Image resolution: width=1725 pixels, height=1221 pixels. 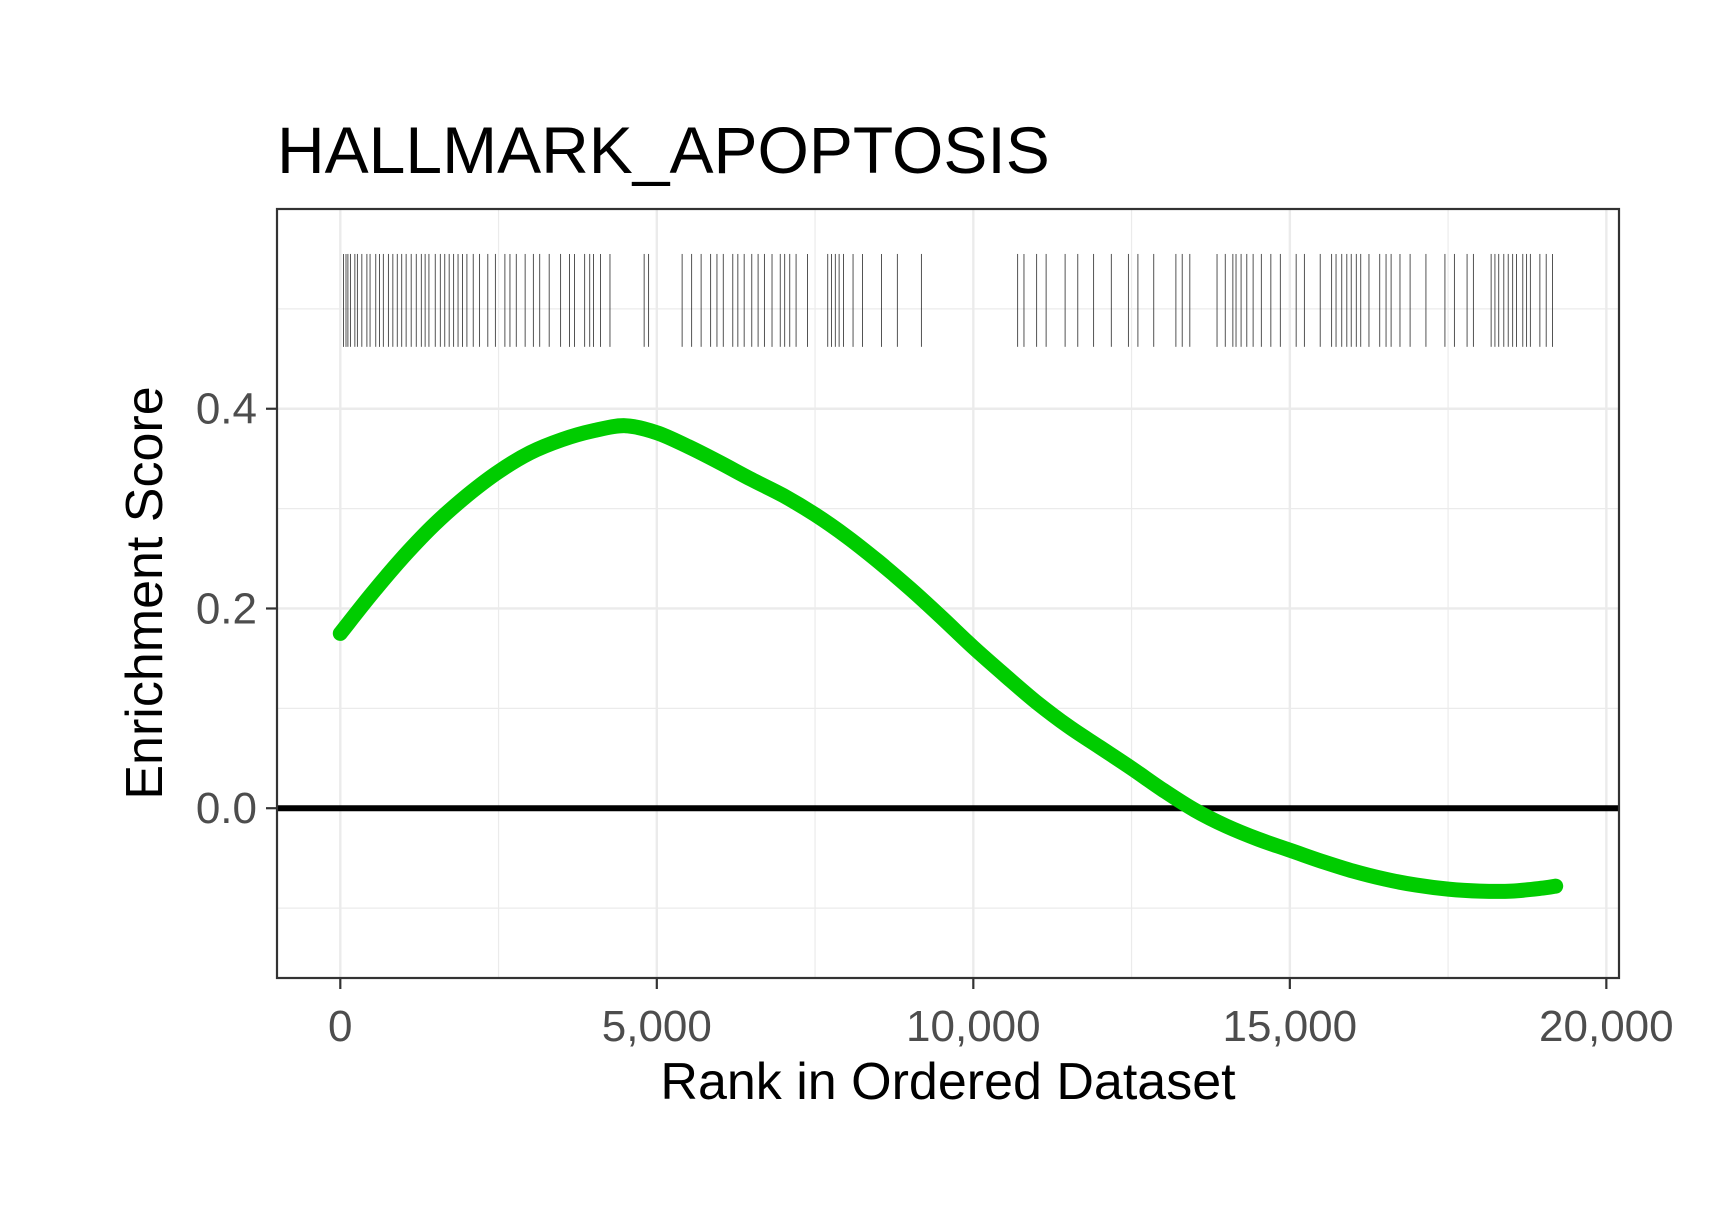 What do you see at coordinates (973, 1026) in the screenshot?
I see `x-tick-label: 10,000` at bounding box center [973, 1026].